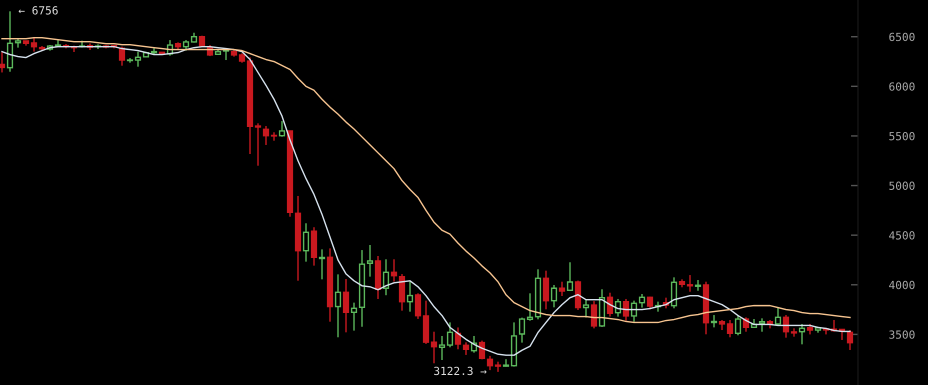 Image resolution: width=928 pixels, height=385 pixels. What do you see at coordinates (902, 186) in the screenshot?
I see `y-tick-label: 5000` at bounding box center [902, 186].